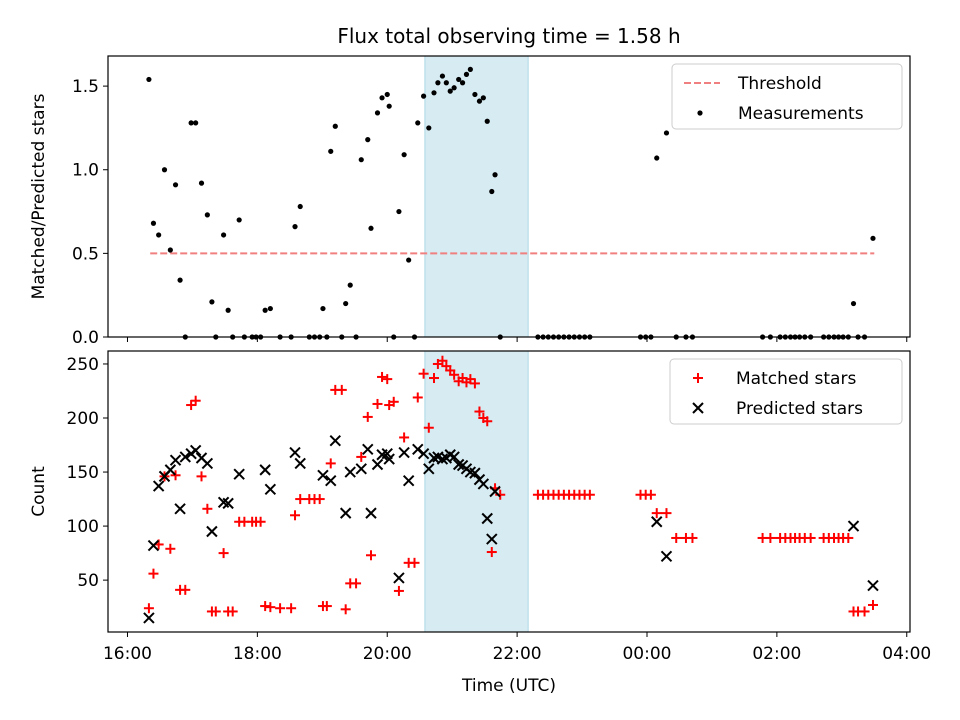 The height and width of the screenshot is (720, 960). I want to click on y-tick-label: 200, so click(83, 419).